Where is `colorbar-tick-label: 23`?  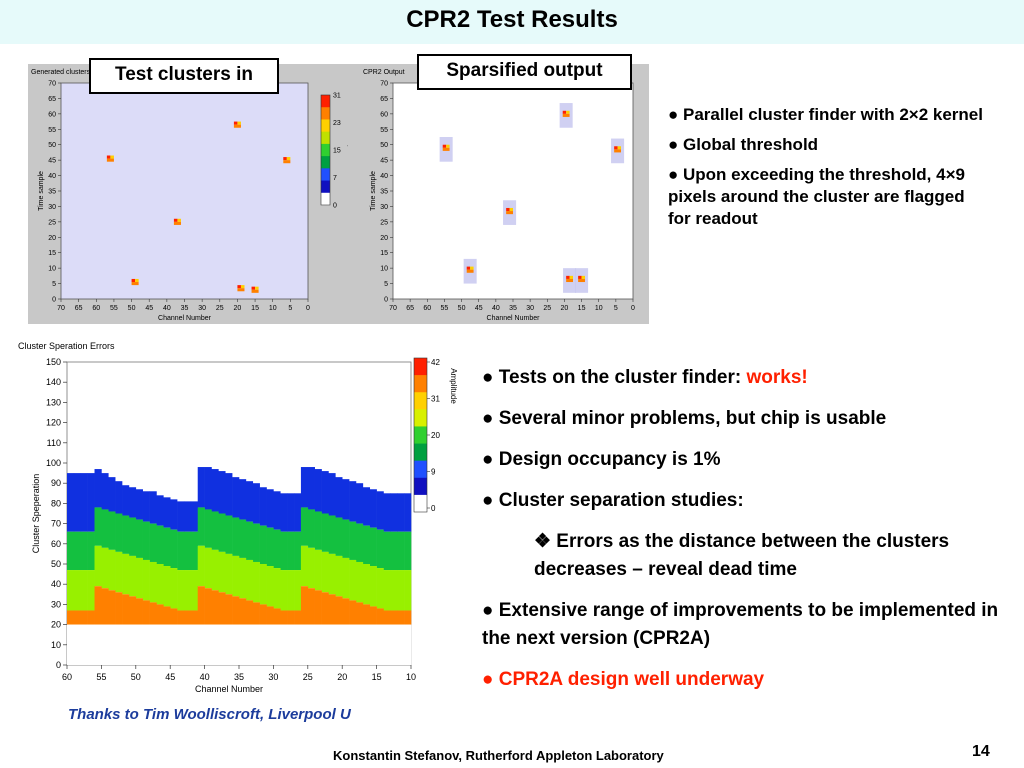 colorbar-tick-label: 23 is located at coordinates (337, 123).